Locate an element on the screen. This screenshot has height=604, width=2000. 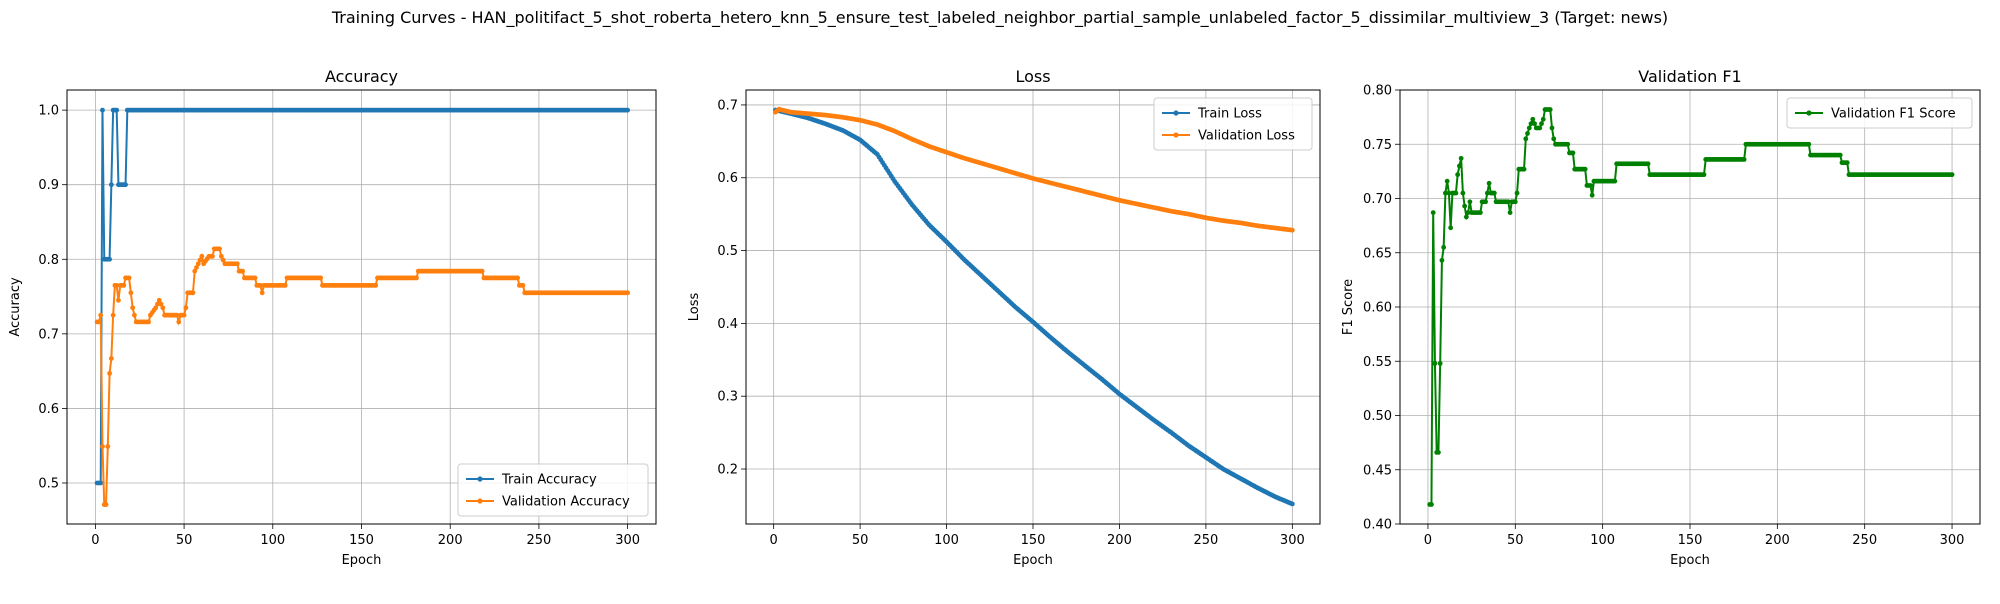
legend: Validation F1 Score is located at coordinates (1879, 113).